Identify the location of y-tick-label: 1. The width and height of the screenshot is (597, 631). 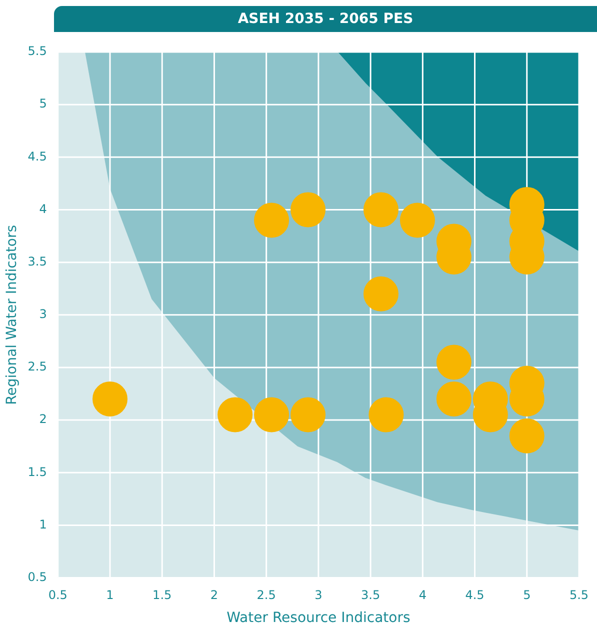
(43, 524).